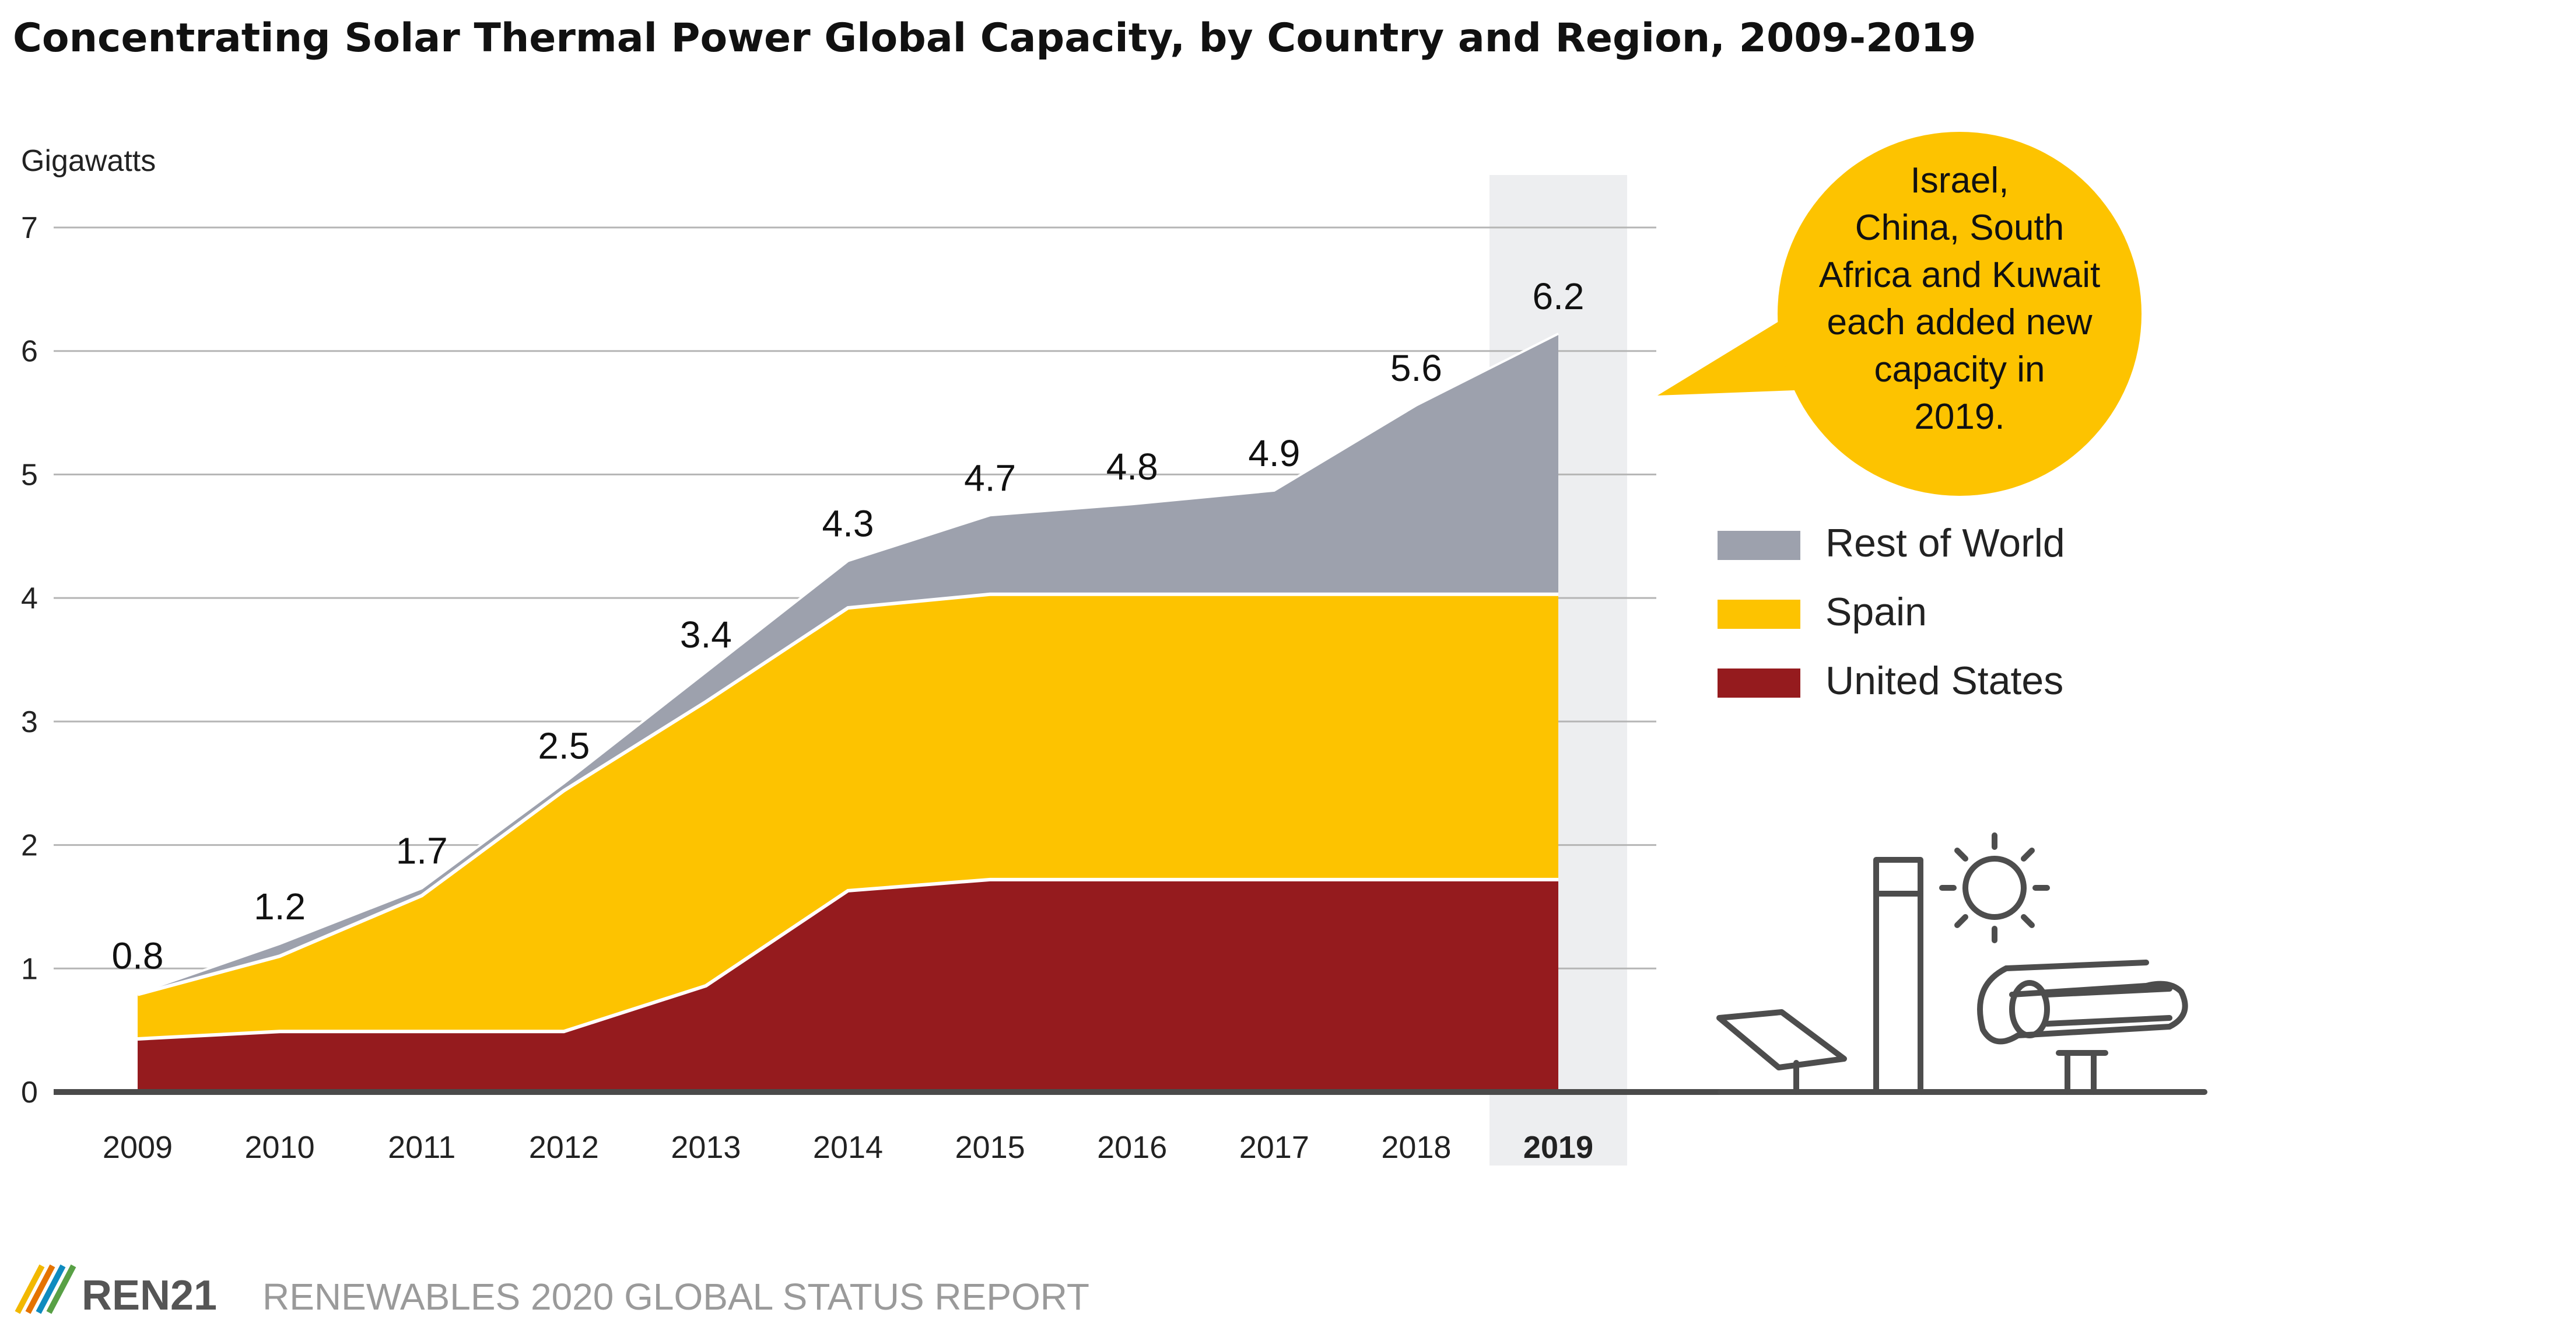 The height and width of the screenshot is (1323, 2576). What do you see at coordinates (1959, 228) in the screenshot?
I see `callout-line-1: China, South` at bounding box center [1959, 228].